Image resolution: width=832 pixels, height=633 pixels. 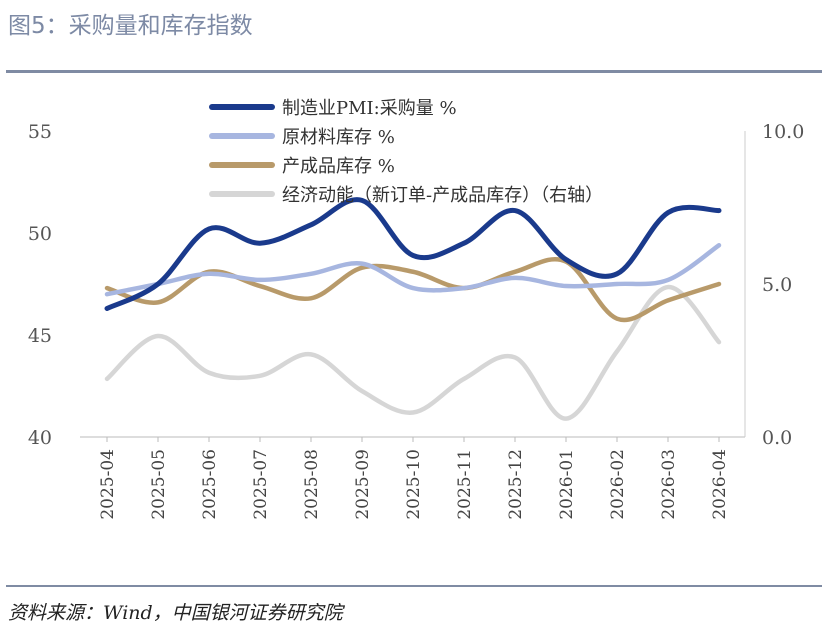 I want to click on y-tick-label: 40, so click(x=40, y=438).